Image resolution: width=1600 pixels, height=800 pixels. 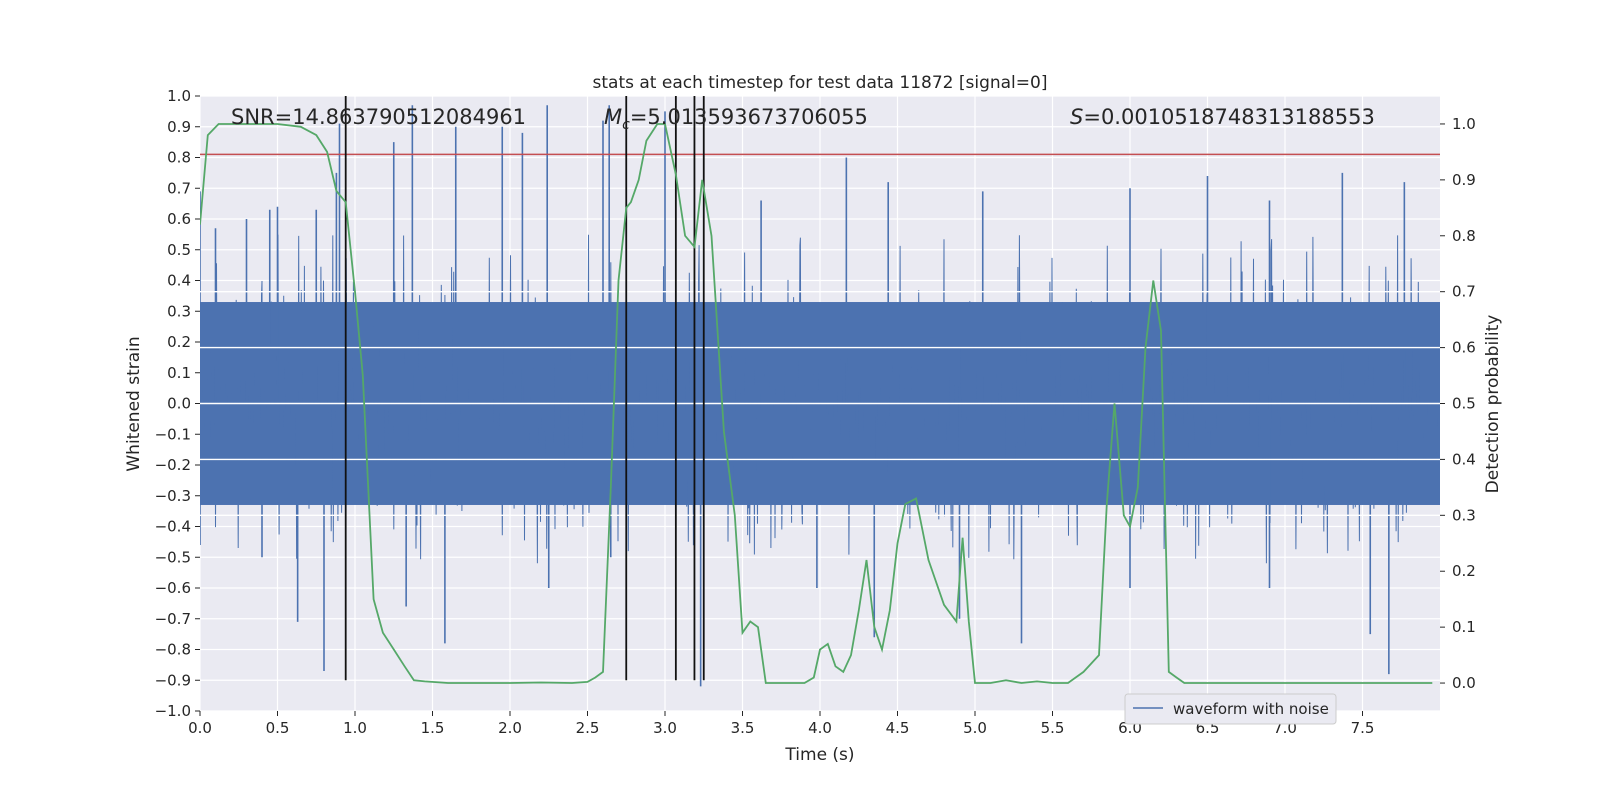 I want to click on y-tick-label: −0.5, so click(x=173, y=557).